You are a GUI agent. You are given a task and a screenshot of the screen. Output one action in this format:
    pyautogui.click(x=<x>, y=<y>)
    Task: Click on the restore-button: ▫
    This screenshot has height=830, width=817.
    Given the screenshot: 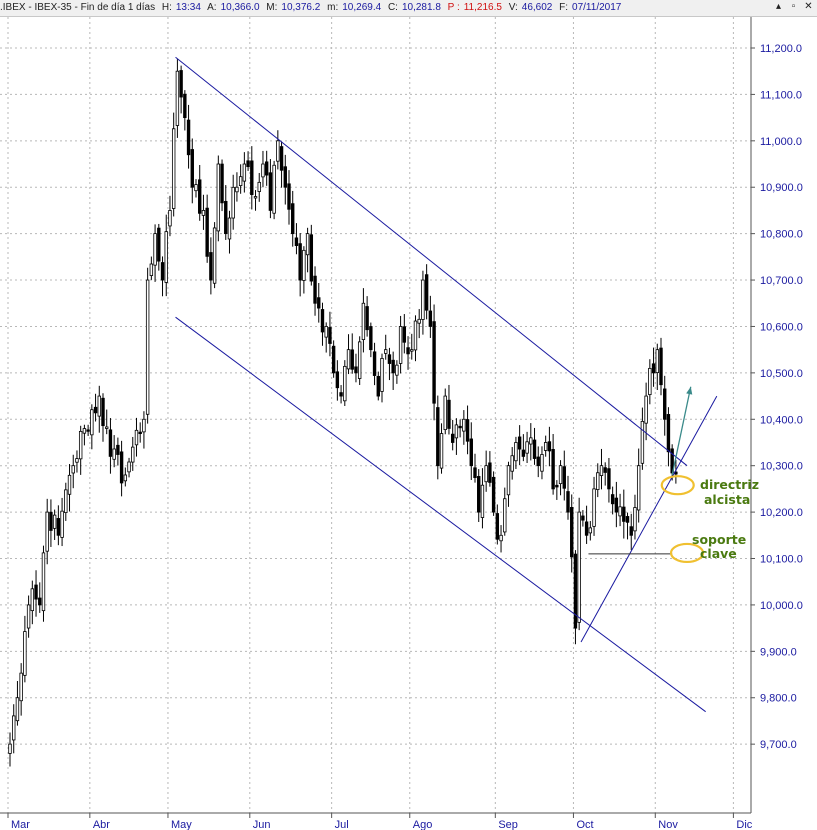 What is the action you would take?
    pyautogui.click(x=793, y=6)
    